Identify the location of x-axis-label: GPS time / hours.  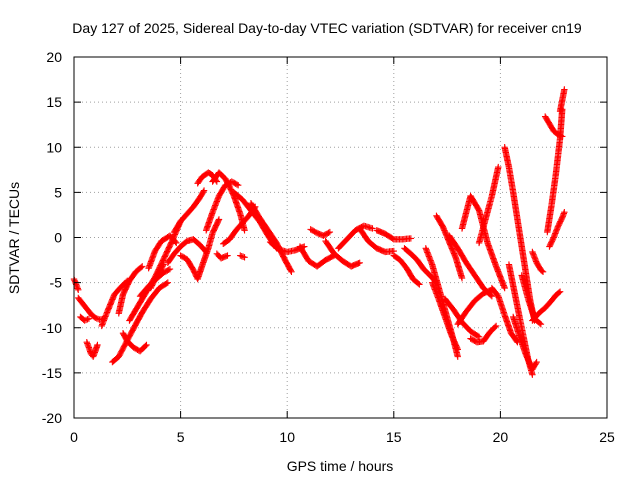
(340, 466).